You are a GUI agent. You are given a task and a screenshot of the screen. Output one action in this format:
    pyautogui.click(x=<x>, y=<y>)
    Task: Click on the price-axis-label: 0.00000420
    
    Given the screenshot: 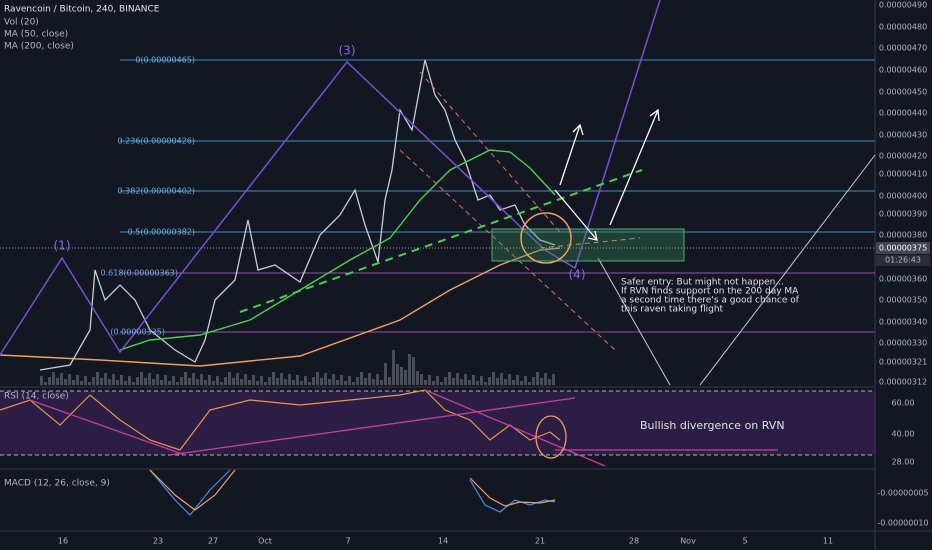 What is the action you would take?
    pyautogui.click(x=903, y=156)
    